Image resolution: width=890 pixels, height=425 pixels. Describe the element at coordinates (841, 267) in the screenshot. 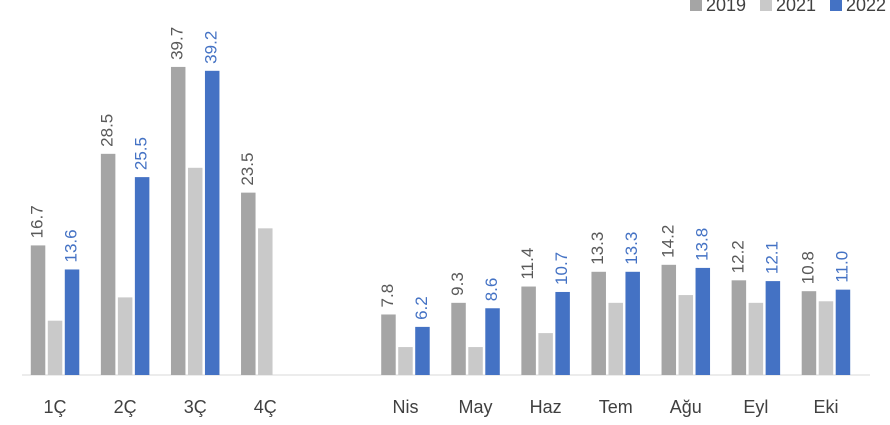

I see `data-label: 11.0` at that location.